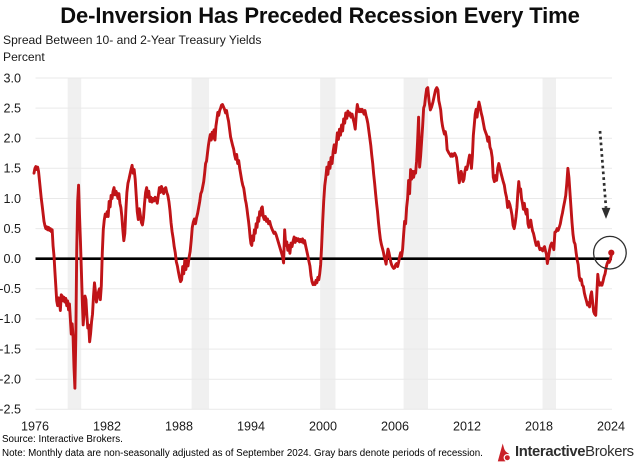 This screenshot has width=640, height=464. Describe the element at coordinates (179, 427) in the screenshot. I see `x-tick-label: 1988` at that location.